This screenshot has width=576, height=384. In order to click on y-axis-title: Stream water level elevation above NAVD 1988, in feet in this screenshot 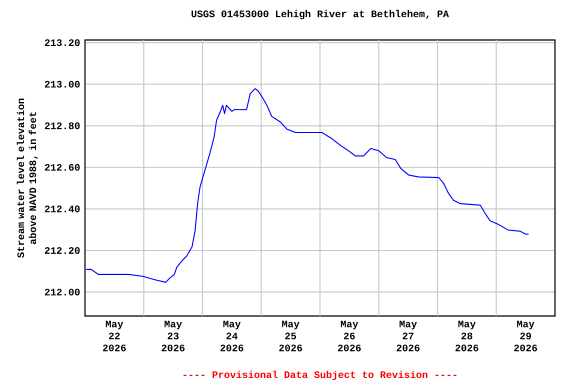, I will do `click(27, 178)`.